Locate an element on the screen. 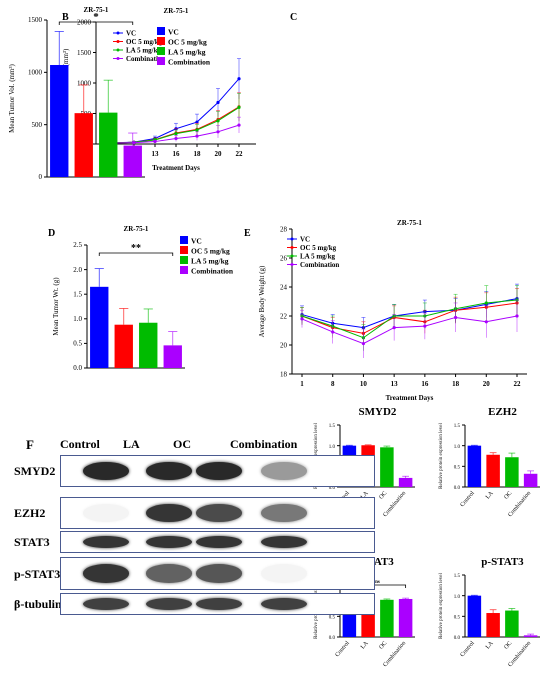 Image resolution: width=550 pixels, height=691 pixels. x-tick-label: OC is located at coordinates (383, 495).